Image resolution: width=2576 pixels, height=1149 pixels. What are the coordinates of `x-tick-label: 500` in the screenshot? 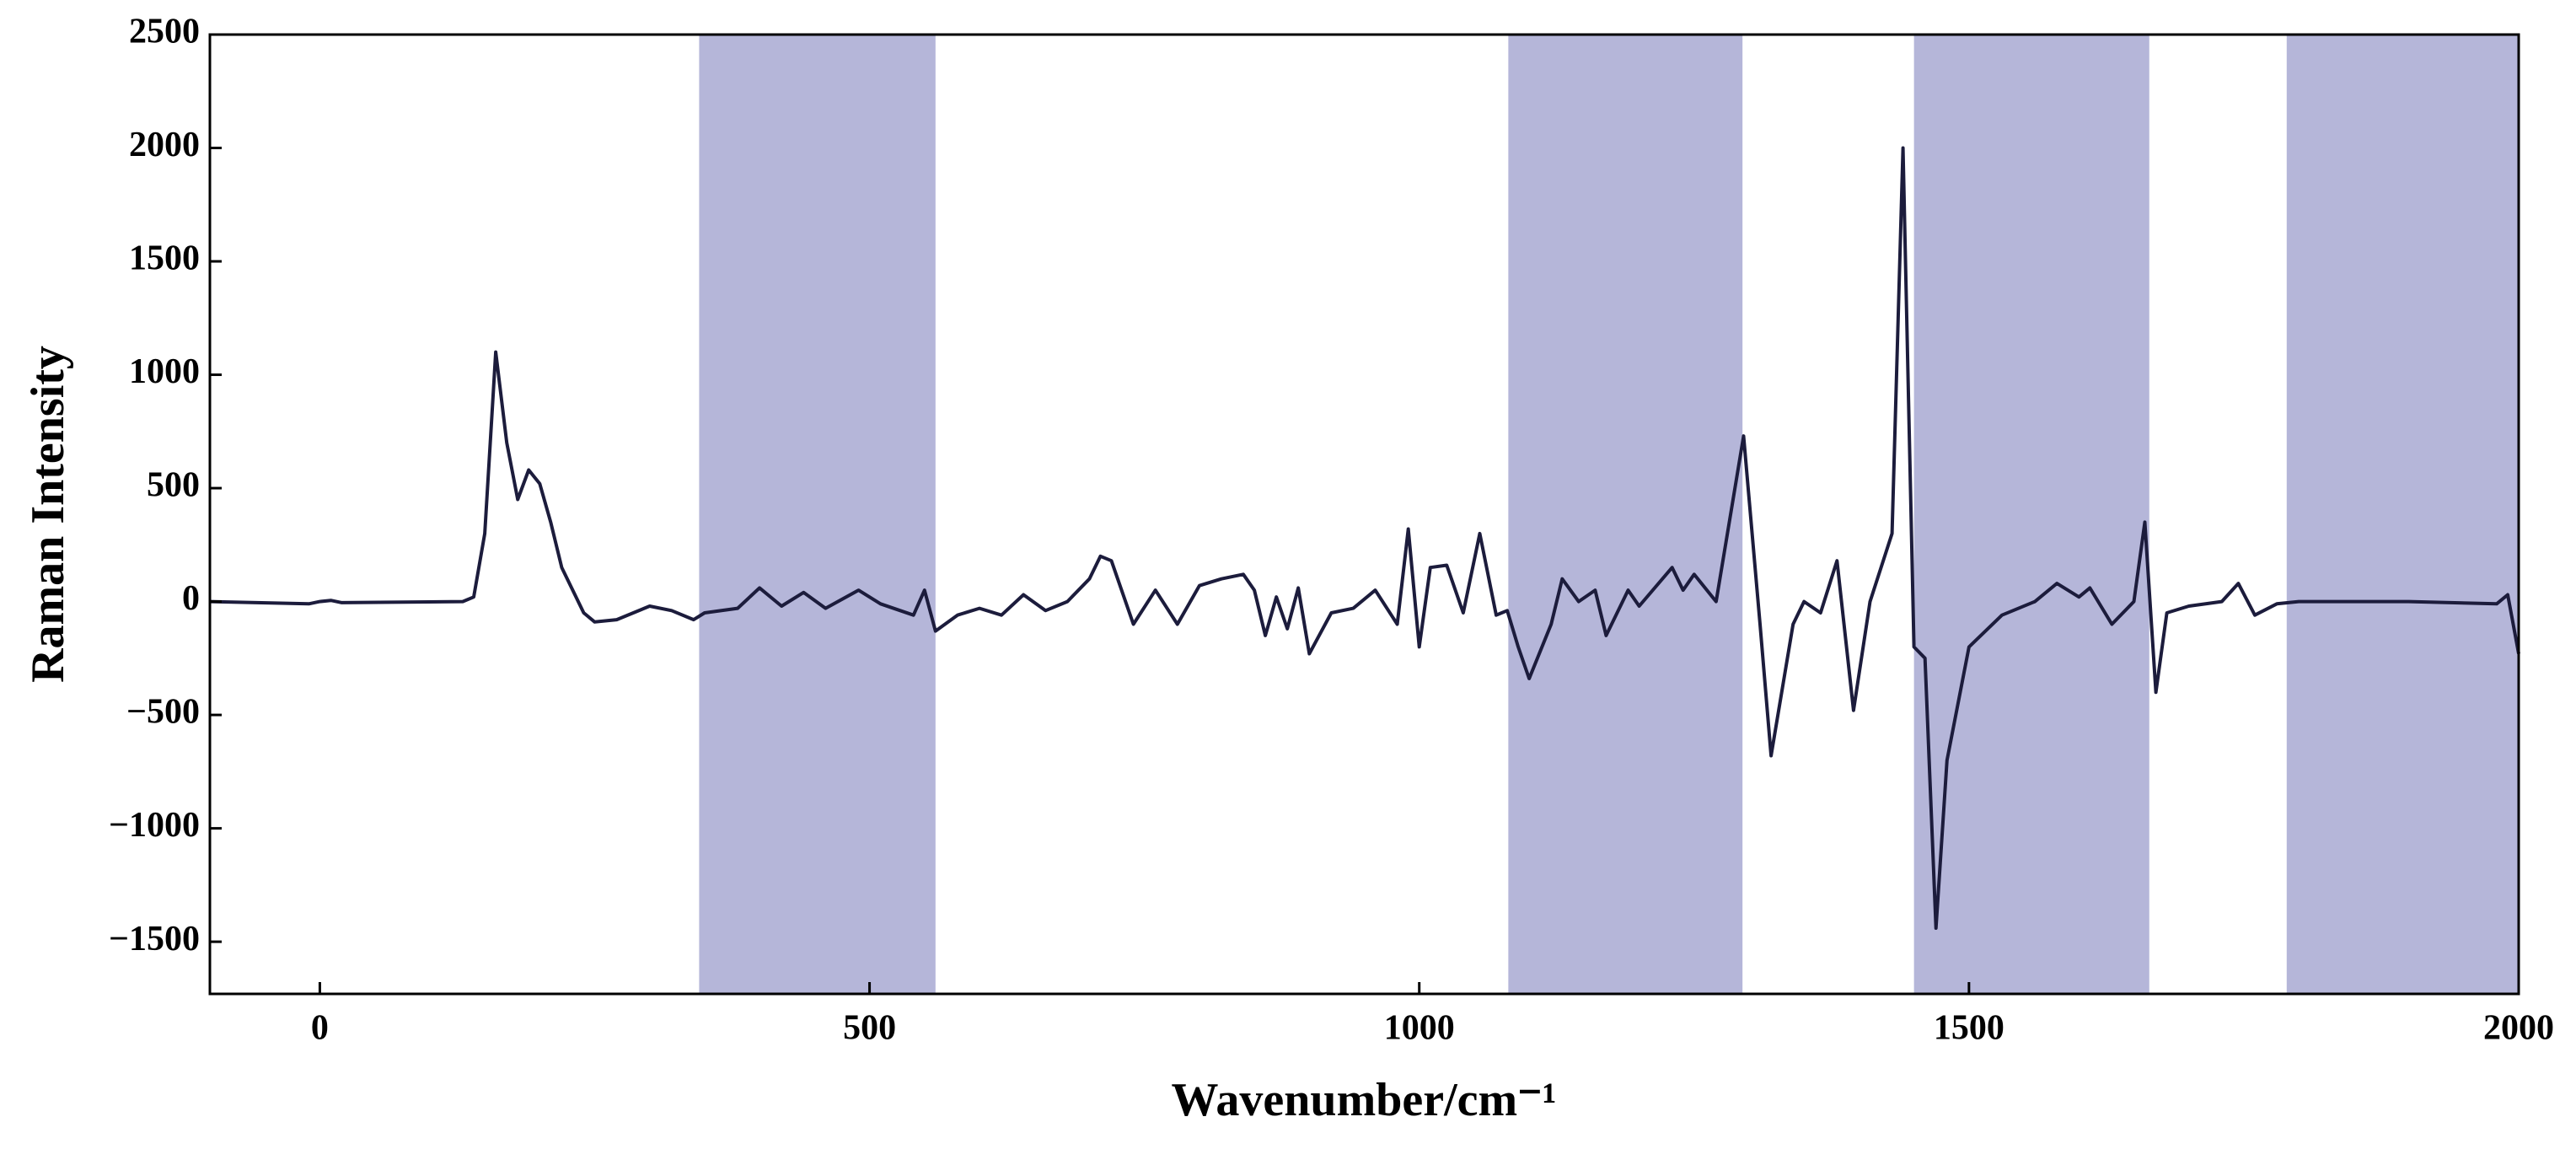 It's located at (869, 1028).